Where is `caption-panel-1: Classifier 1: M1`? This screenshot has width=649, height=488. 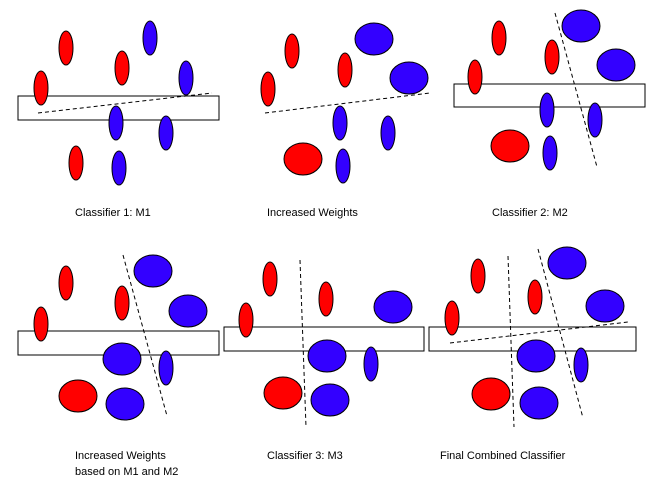
caption-panel-1: Classifier 1: M1 is located at coordinates (113, 213).